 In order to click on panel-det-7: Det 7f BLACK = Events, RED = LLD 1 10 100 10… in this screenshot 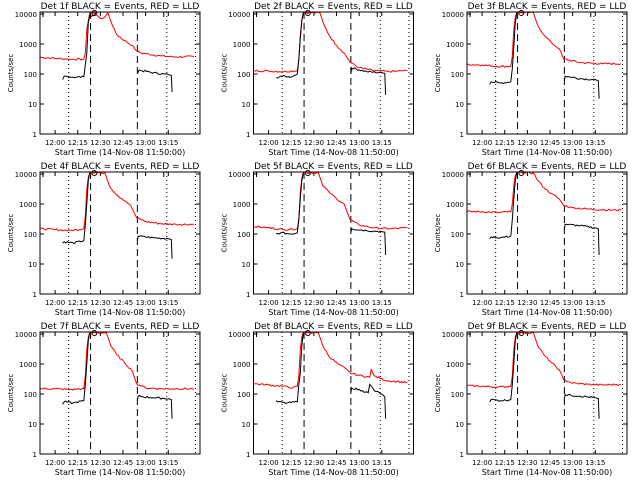, I will do `click(104, 399)`.